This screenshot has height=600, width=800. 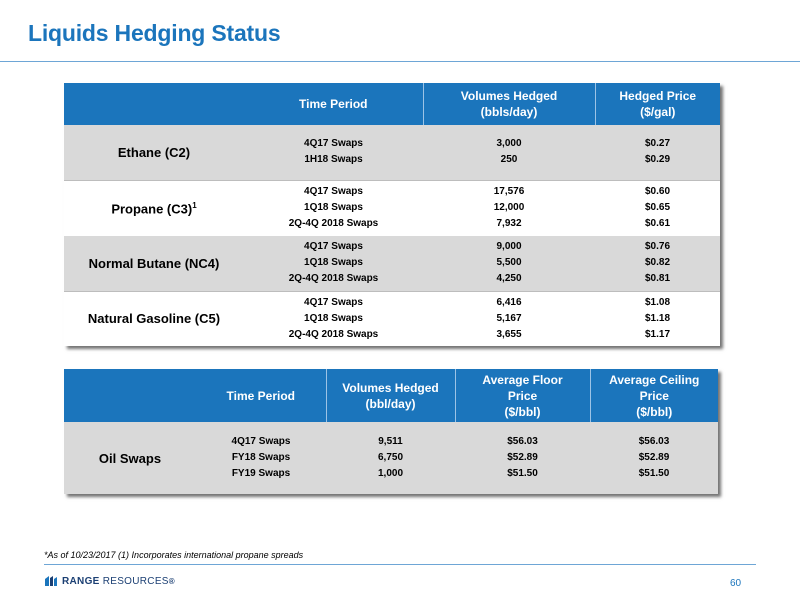 What do you see at coordinates (135, 581) in the screenshot?
I see `logo-text-light: RESOURCES` at bounding box center [135, 581].